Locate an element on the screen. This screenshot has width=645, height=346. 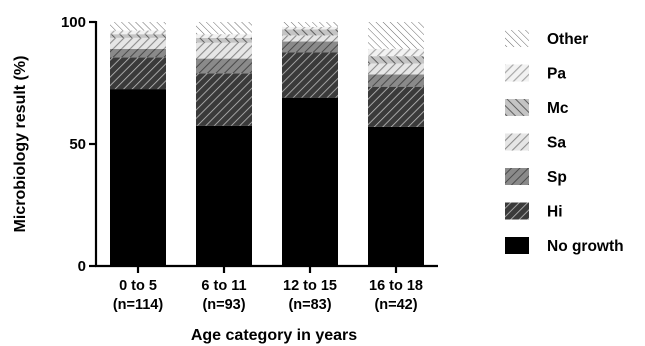
x-category-range: 16 to 18 is located at coordinates (396, 286).